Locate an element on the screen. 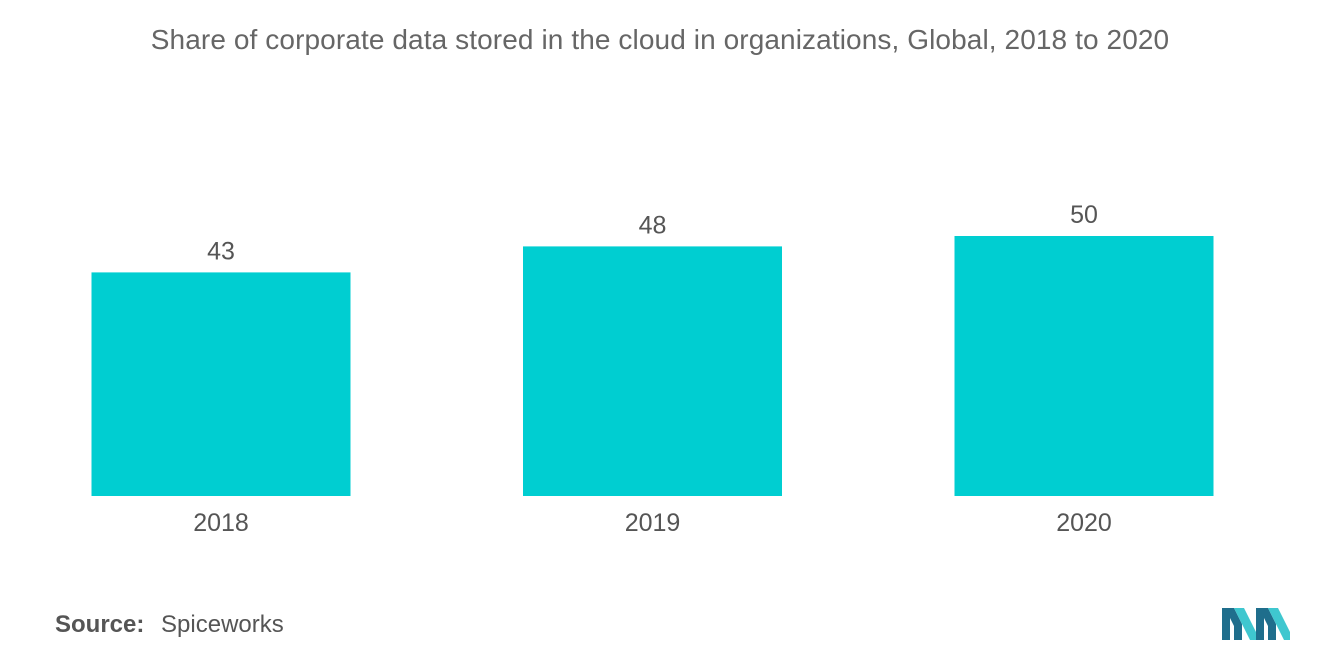 The image size is (1320, 665). bar-2018 is located at coordinates (221, 384).